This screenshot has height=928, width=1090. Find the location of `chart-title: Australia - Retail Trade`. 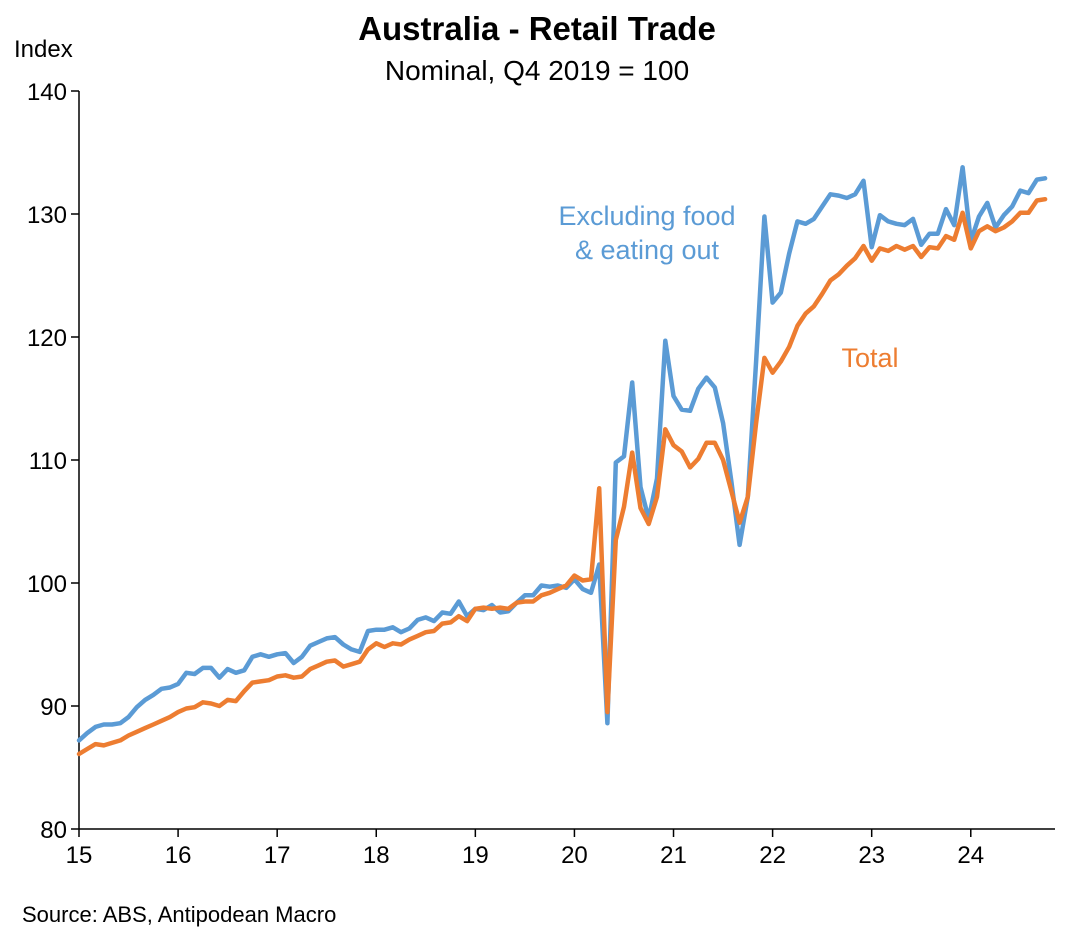

chart-title: Australia - Retail Trade is located at coordinates (537, 28).